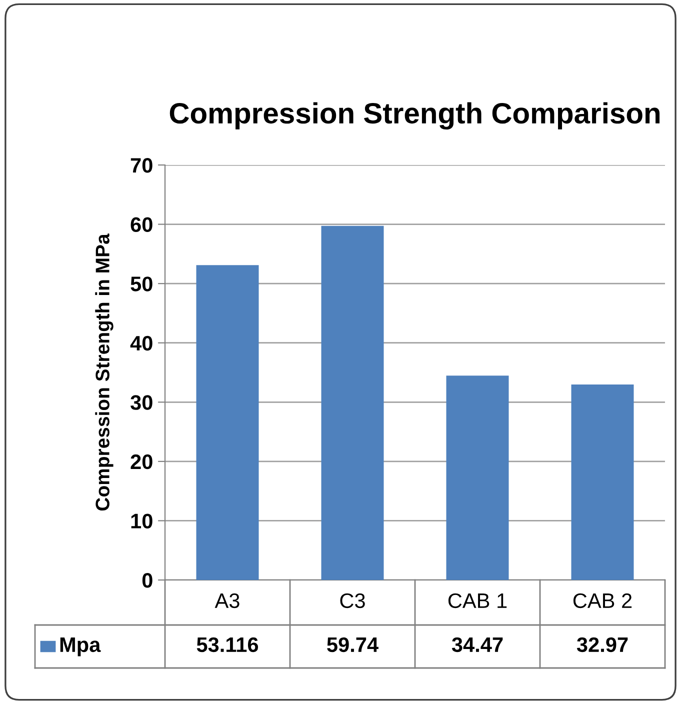 The image size is (681, 704). Describe the element at coordinates (602, 600) in the screenshot. I see `x-tick-label: CAB 2` at that location.